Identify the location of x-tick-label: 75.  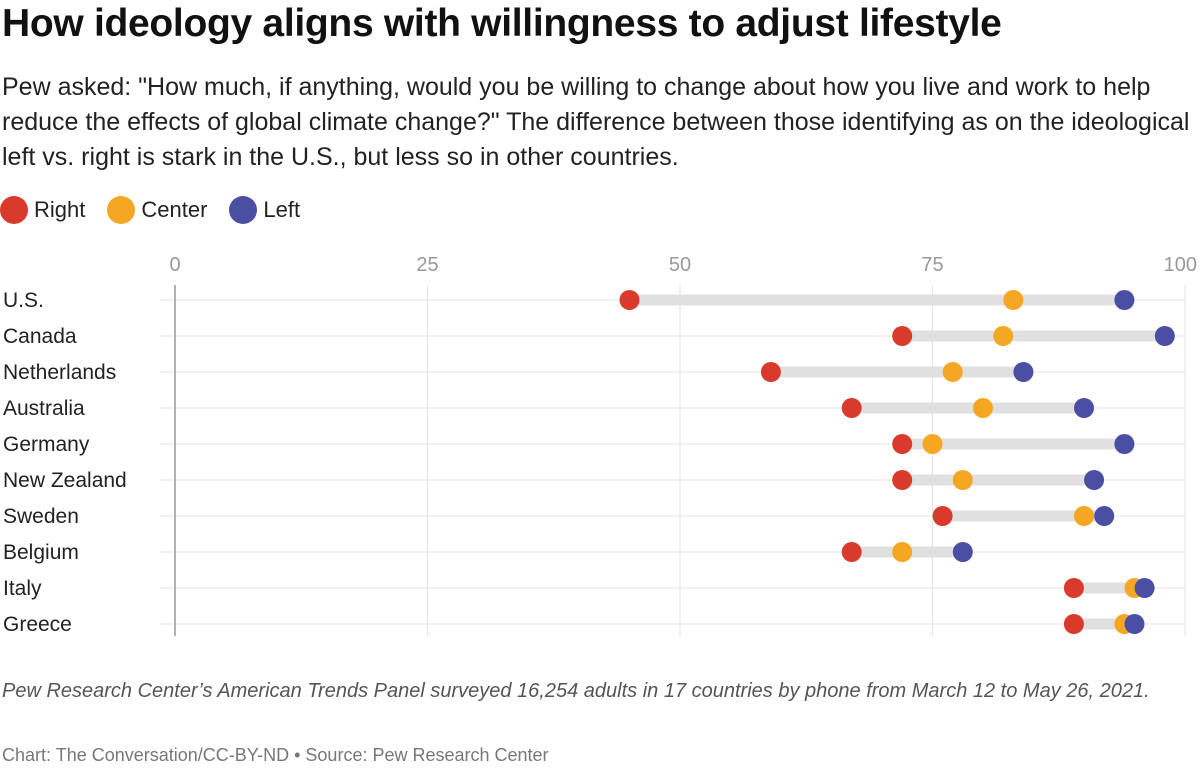
(932, 265).